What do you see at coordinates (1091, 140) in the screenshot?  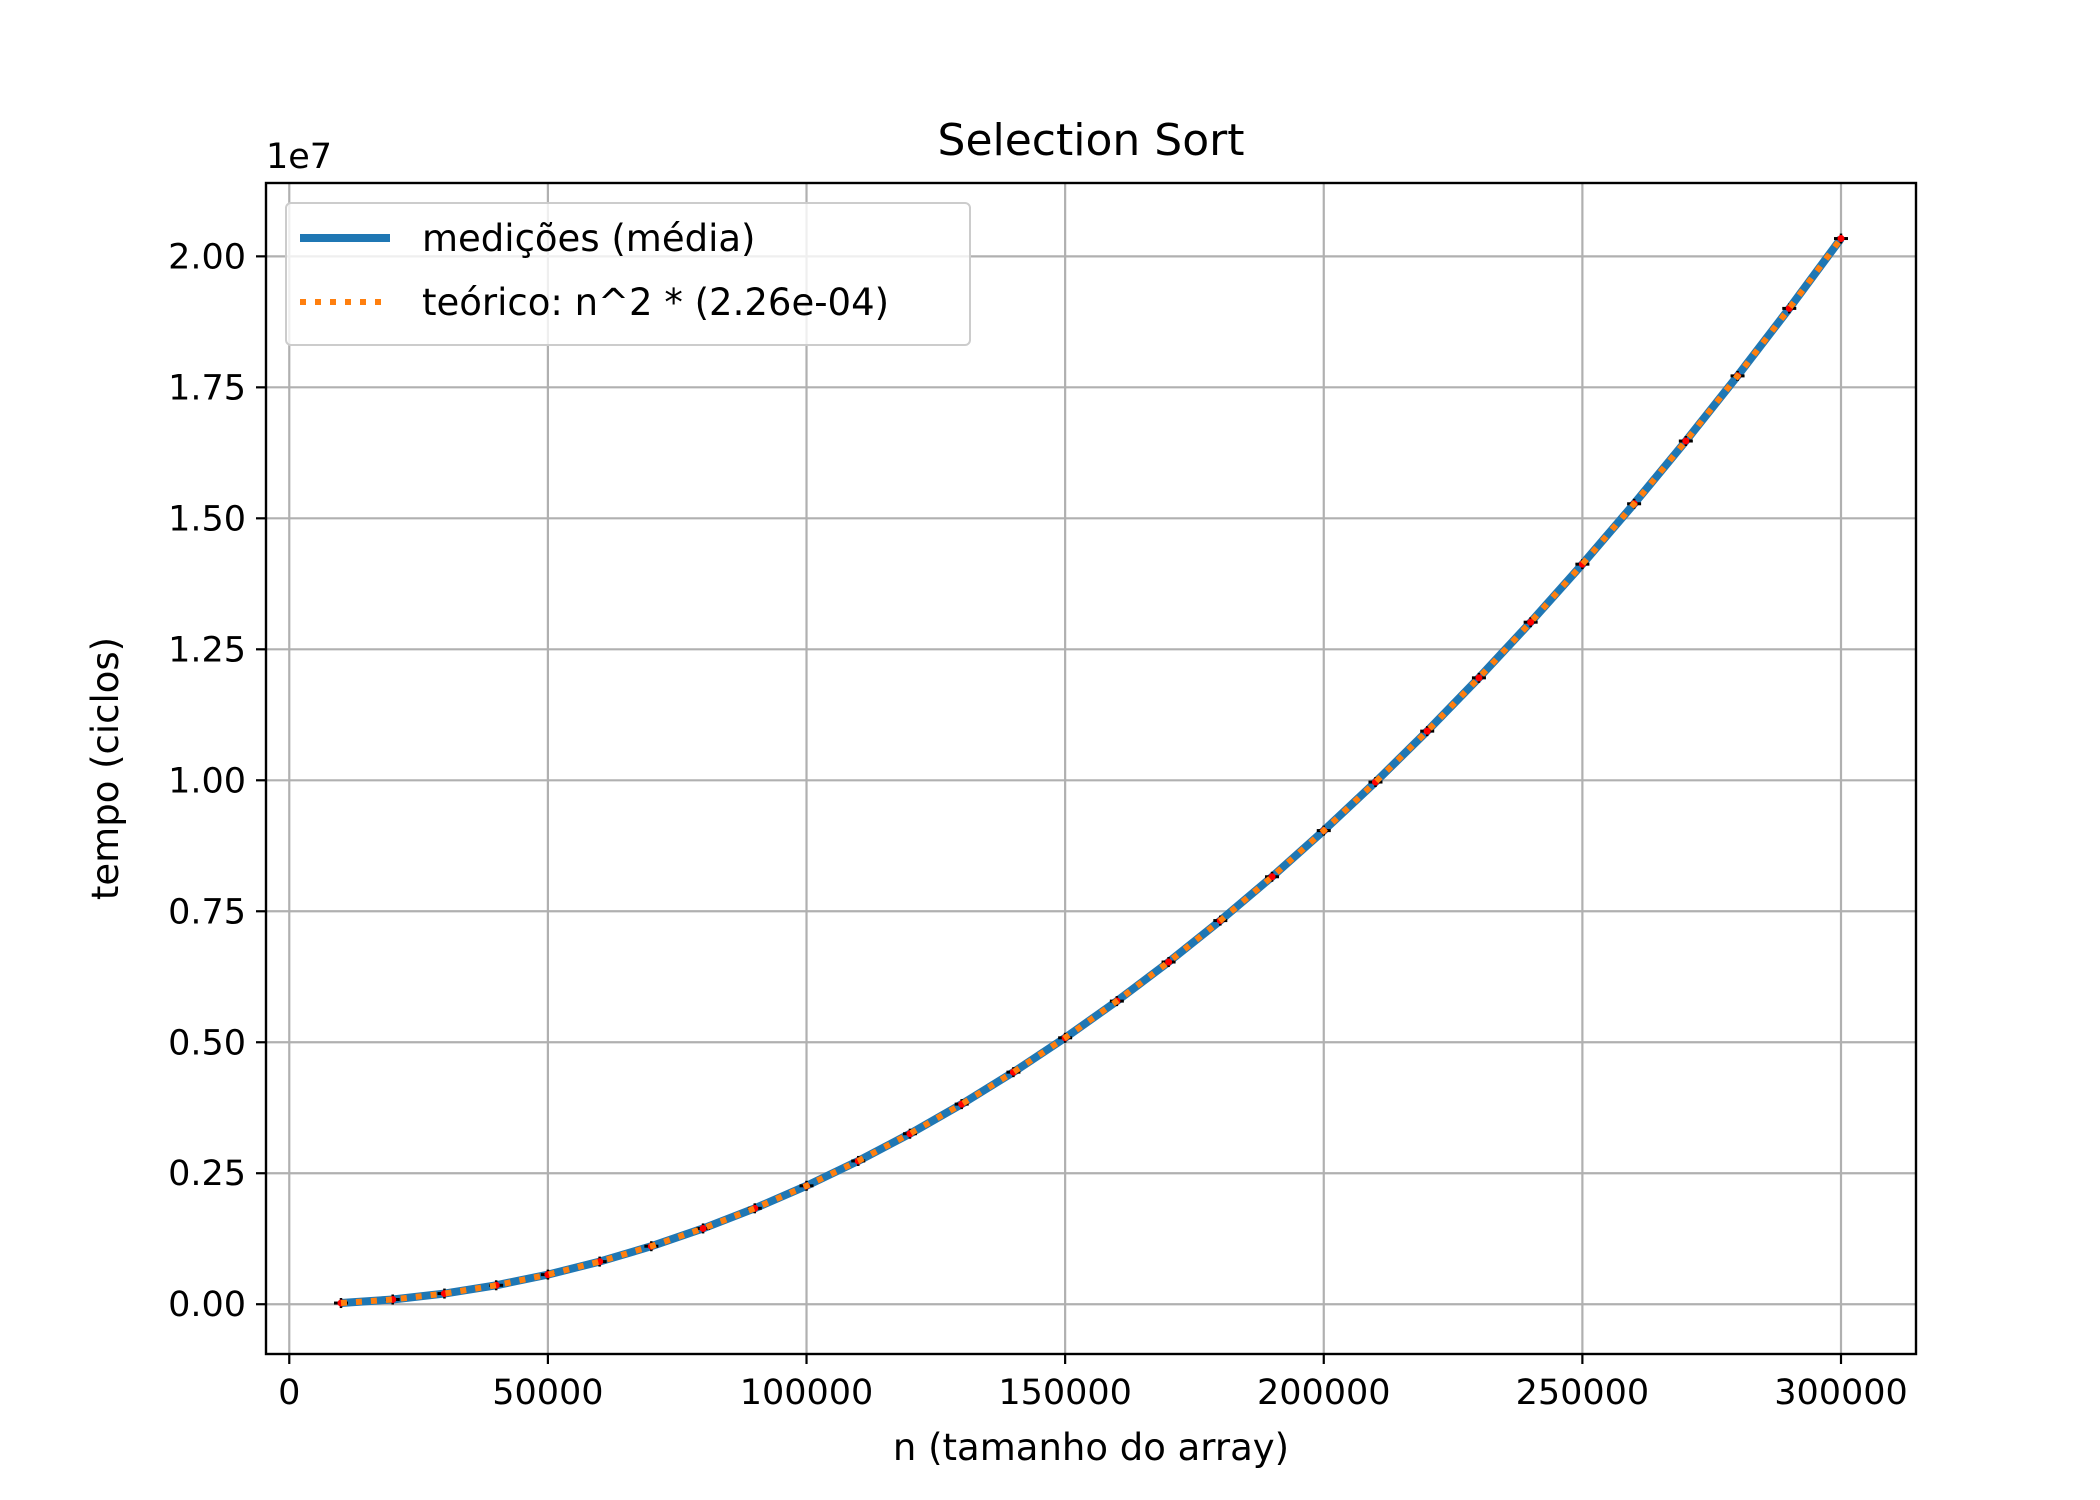 I see `chart-title: Selection Sort` at bounding box center [1091, 140].